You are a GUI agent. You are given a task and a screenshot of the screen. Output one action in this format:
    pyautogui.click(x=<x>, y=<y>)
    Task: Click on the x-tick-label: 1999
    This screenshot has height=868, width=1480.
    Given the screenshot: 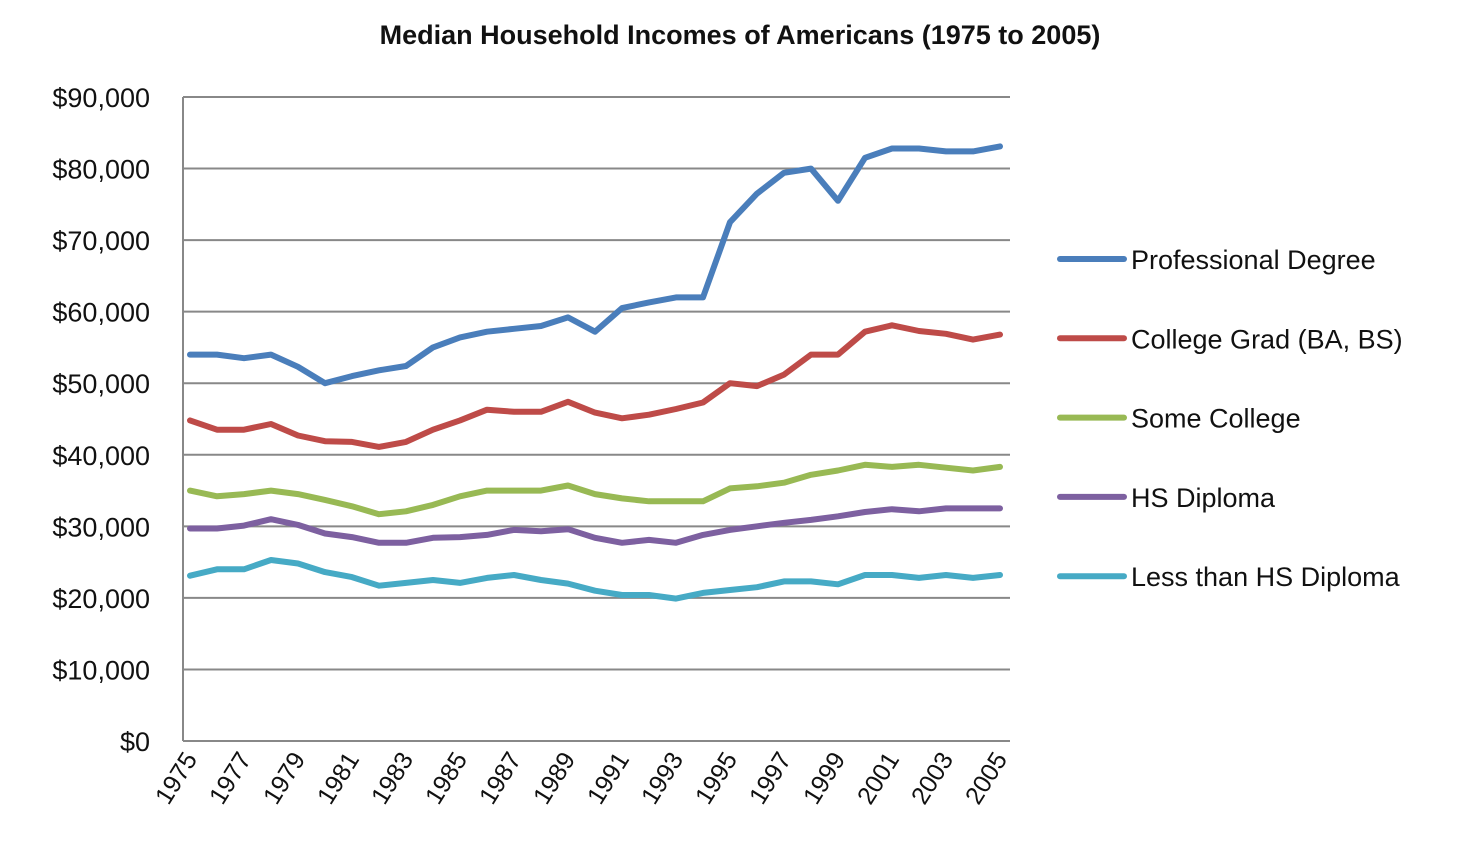 What is the action you would take?
    pyautogui.click(x=824, y=778)
    